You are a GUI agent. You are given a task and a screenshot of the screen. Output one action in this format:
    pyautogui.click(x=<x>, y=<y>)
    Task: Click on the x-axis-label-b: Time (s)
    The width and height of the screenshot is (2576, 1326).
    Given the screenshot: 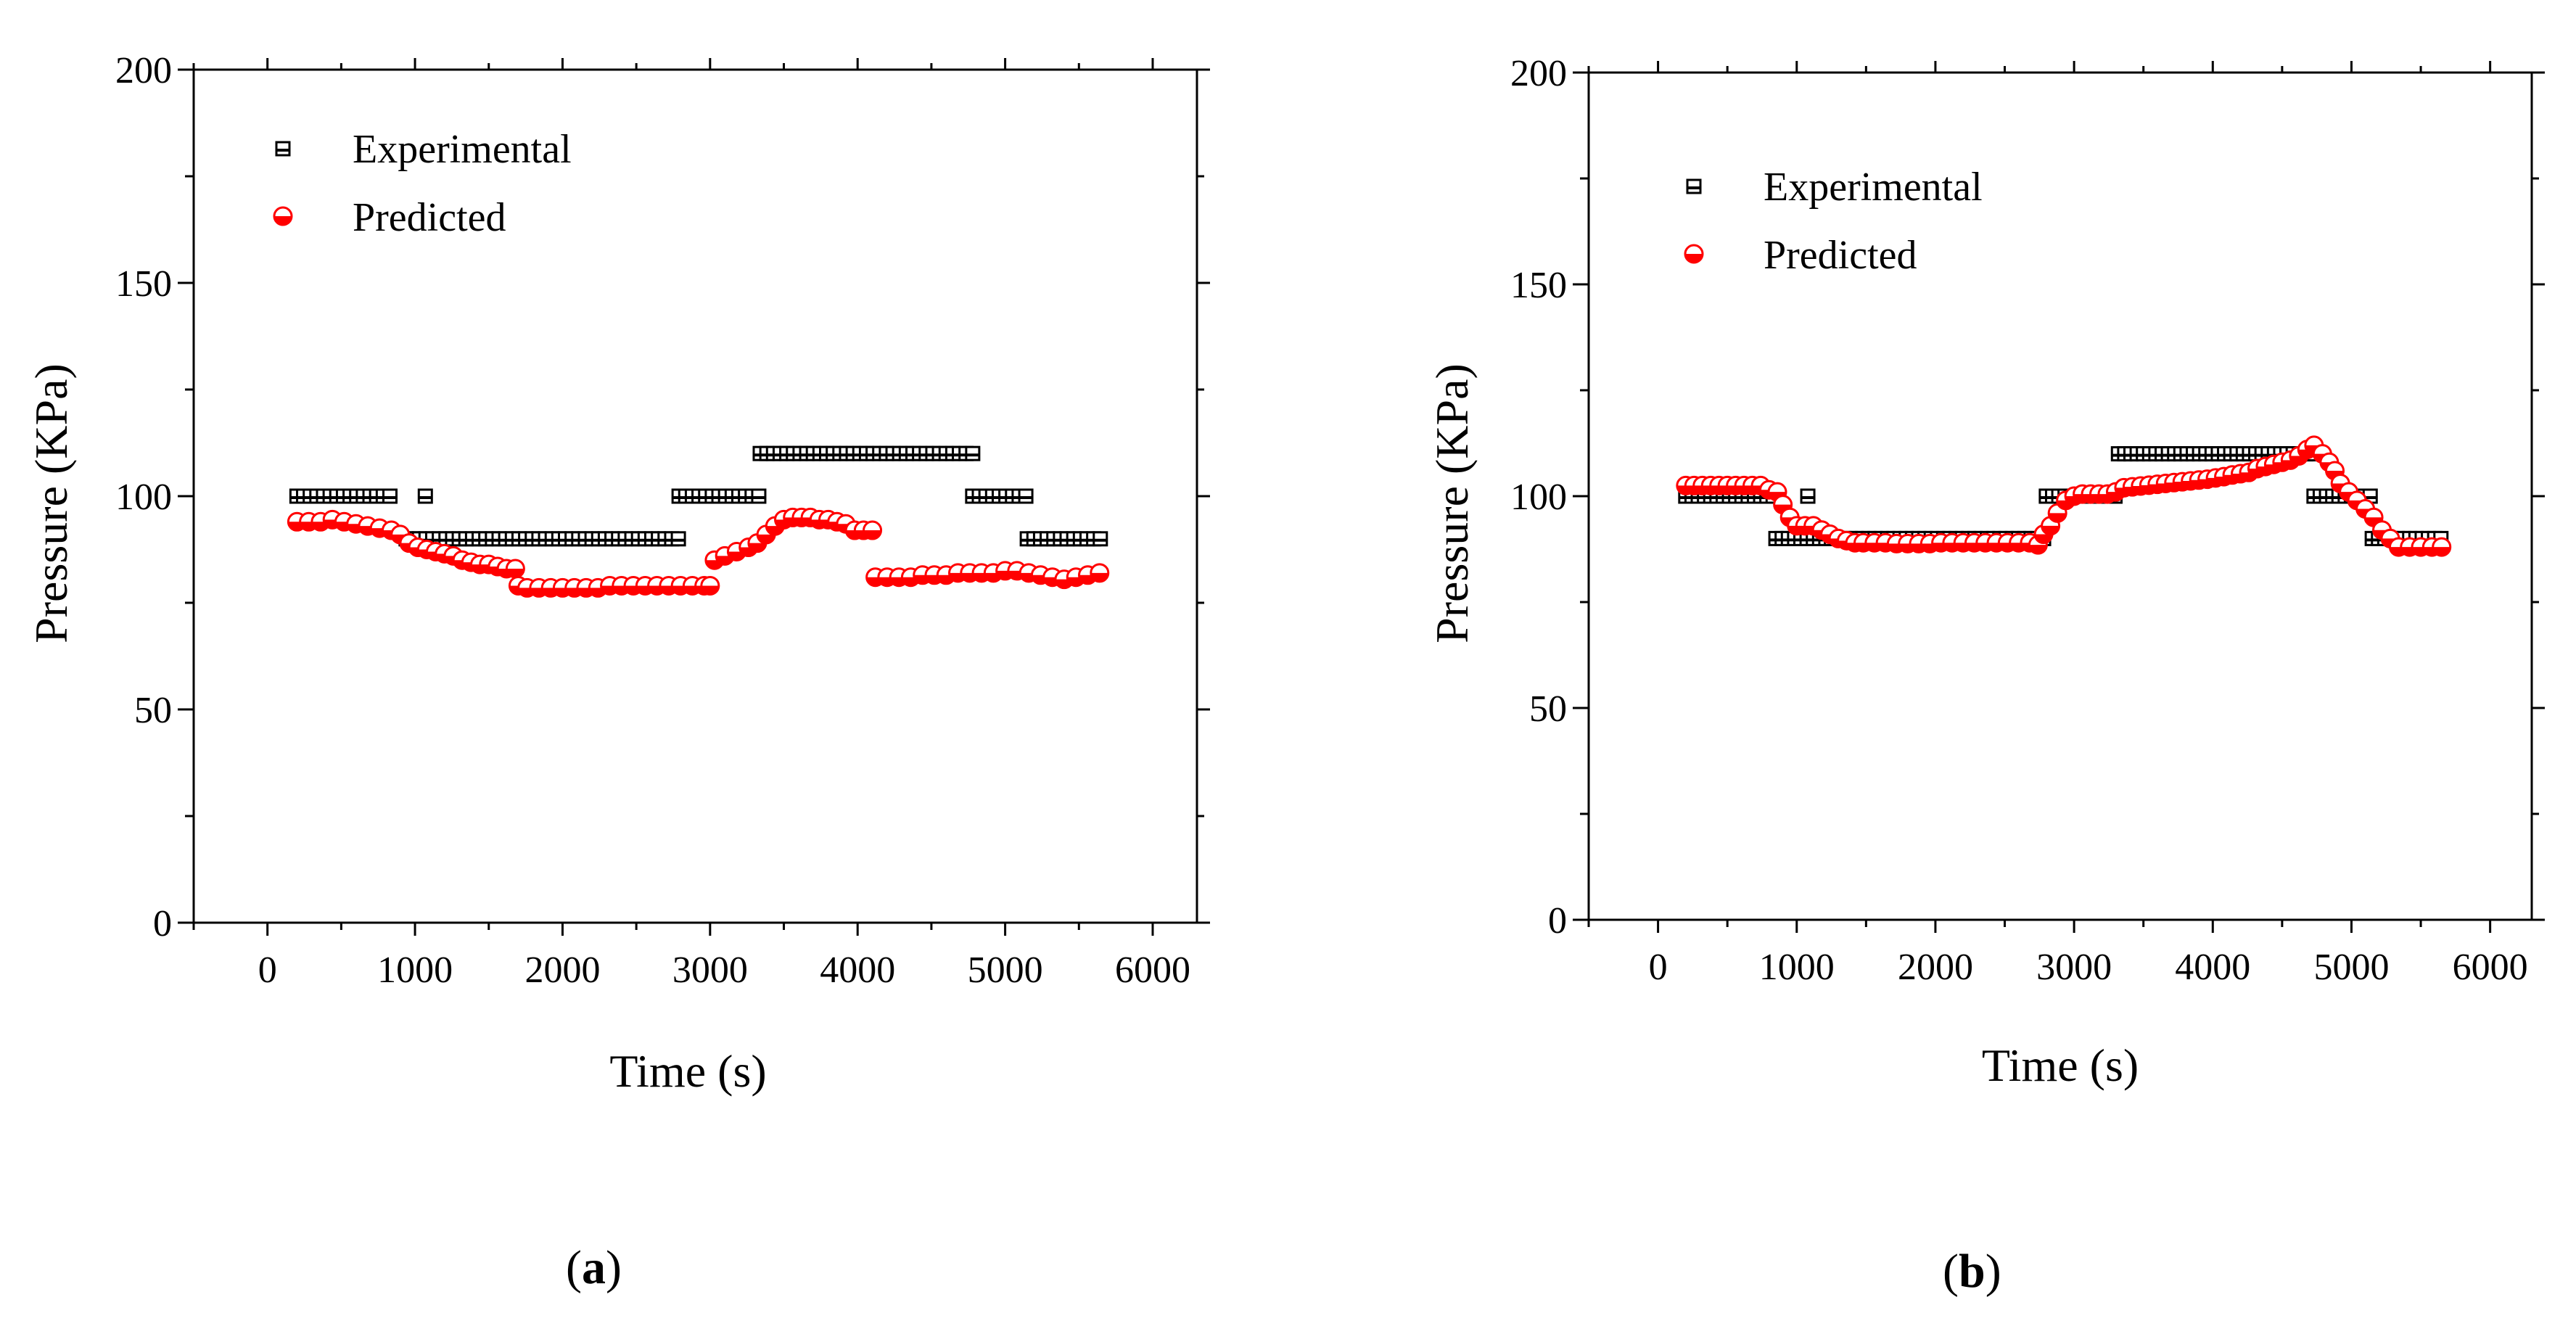 What is the action you would take?
    pyautogui.click(x=2060, y=1065)
    